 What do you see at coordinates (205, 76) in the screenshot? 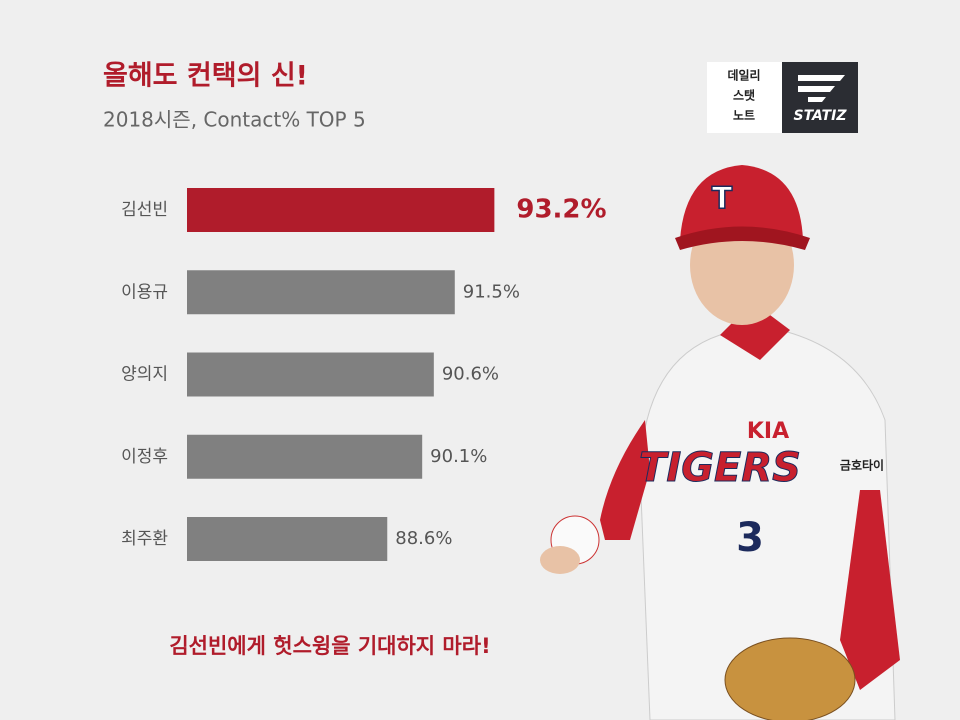
I see `title: 올해도 컨택의 신!` at bounding box center [205, 76].